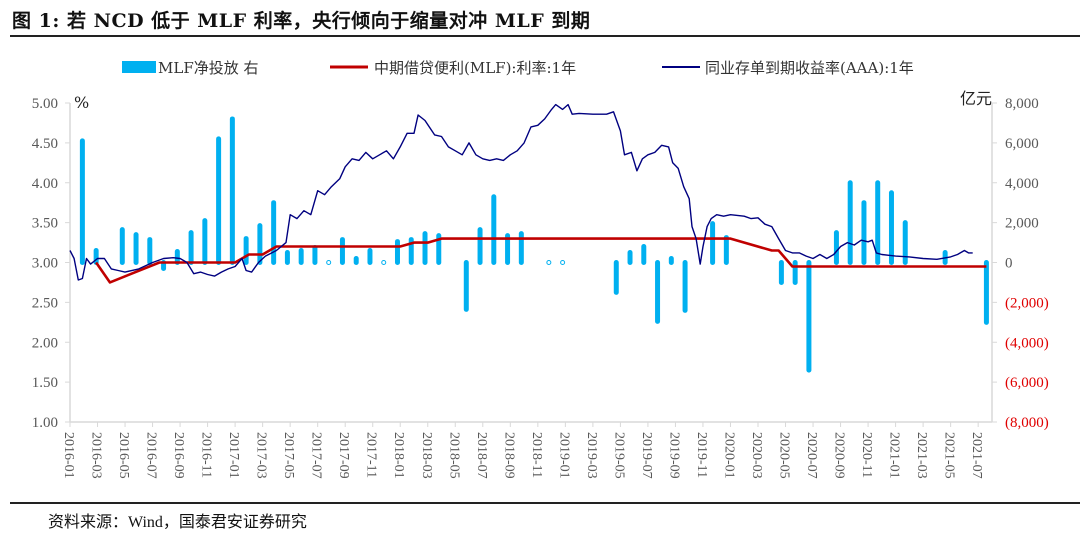 The height and width of the screenshot is (533, 1080). Describe the element at coordinates (68, 455) in the screenshot. I see `x-tick-label: 2016-01` at that location.